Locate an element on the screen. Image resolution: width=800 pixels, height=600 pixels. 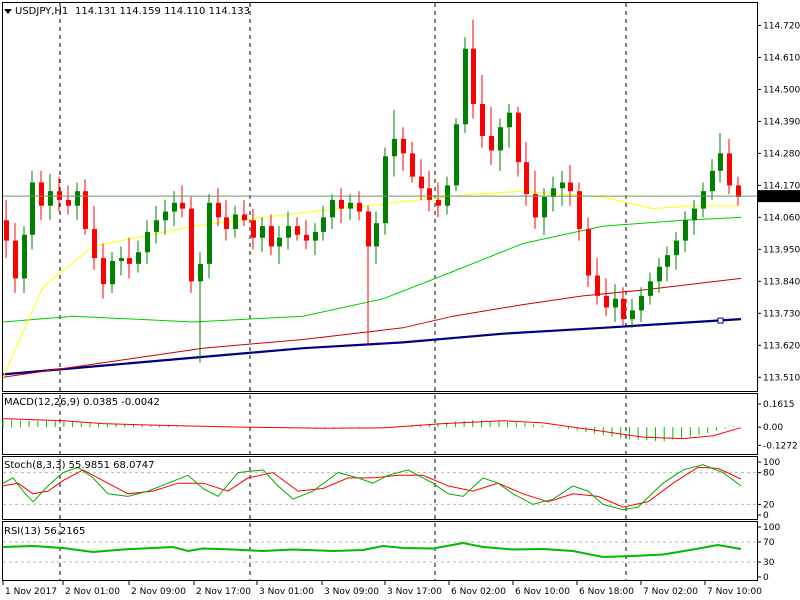
price-tick-label: 114.390 is located at coordinates (781, 122).